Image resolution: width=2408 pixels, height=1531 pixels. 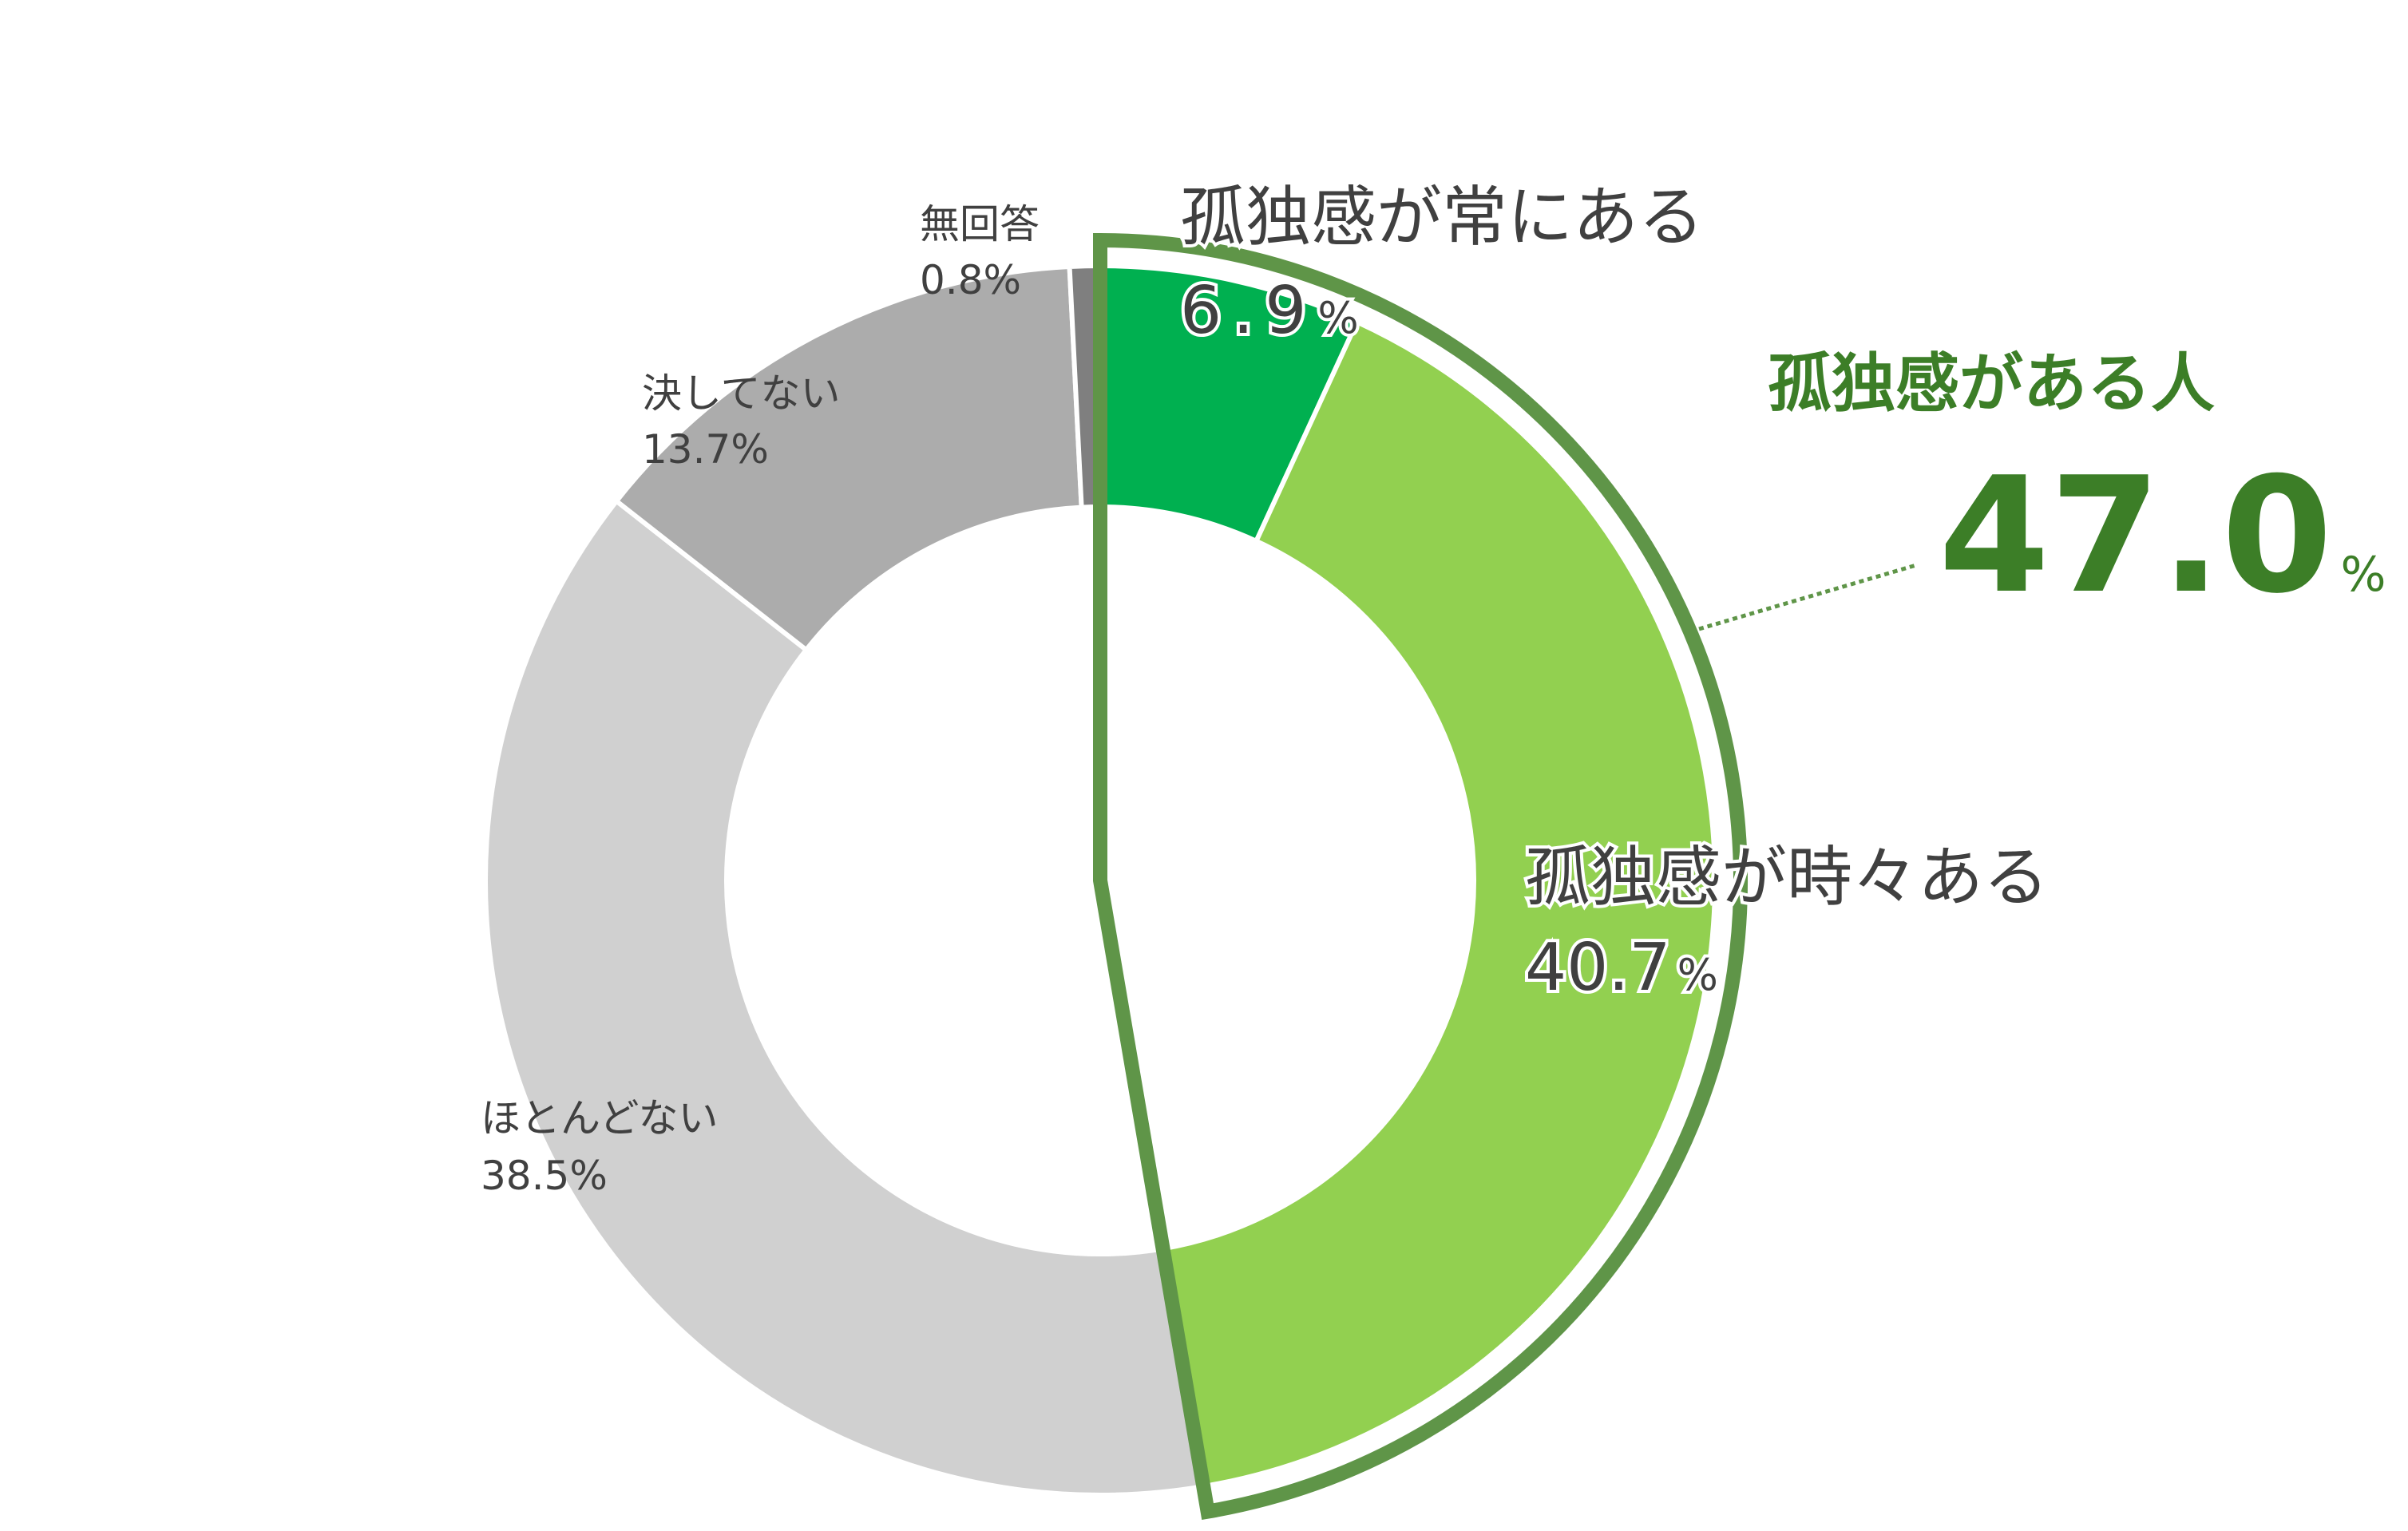 I want to click on callout-value: 47.0%, so click(x=2162, y=536).